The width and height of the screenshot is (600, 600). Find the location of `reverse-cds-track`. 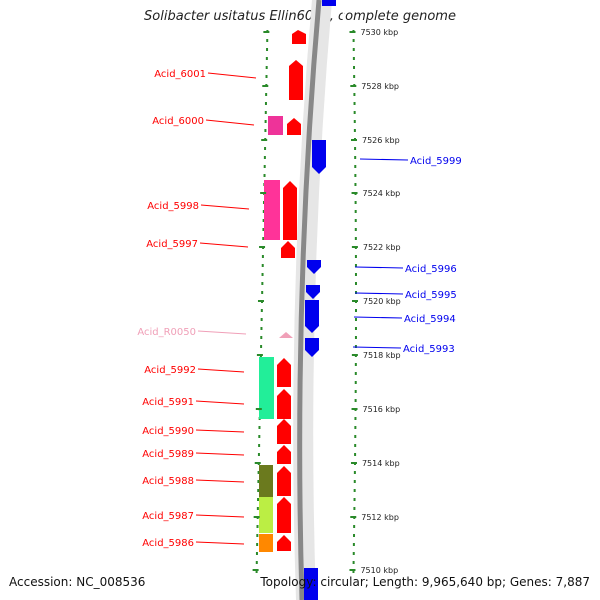

reverse-cds-track is located at coordinates (320, 300).